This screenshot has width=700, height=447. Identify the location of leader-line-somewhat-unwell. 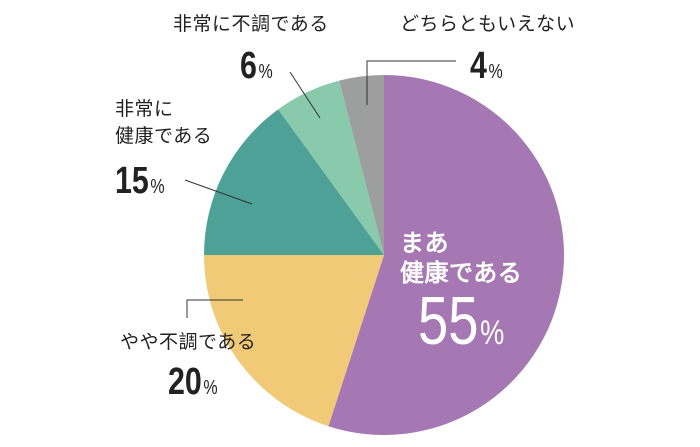
(214, 308).